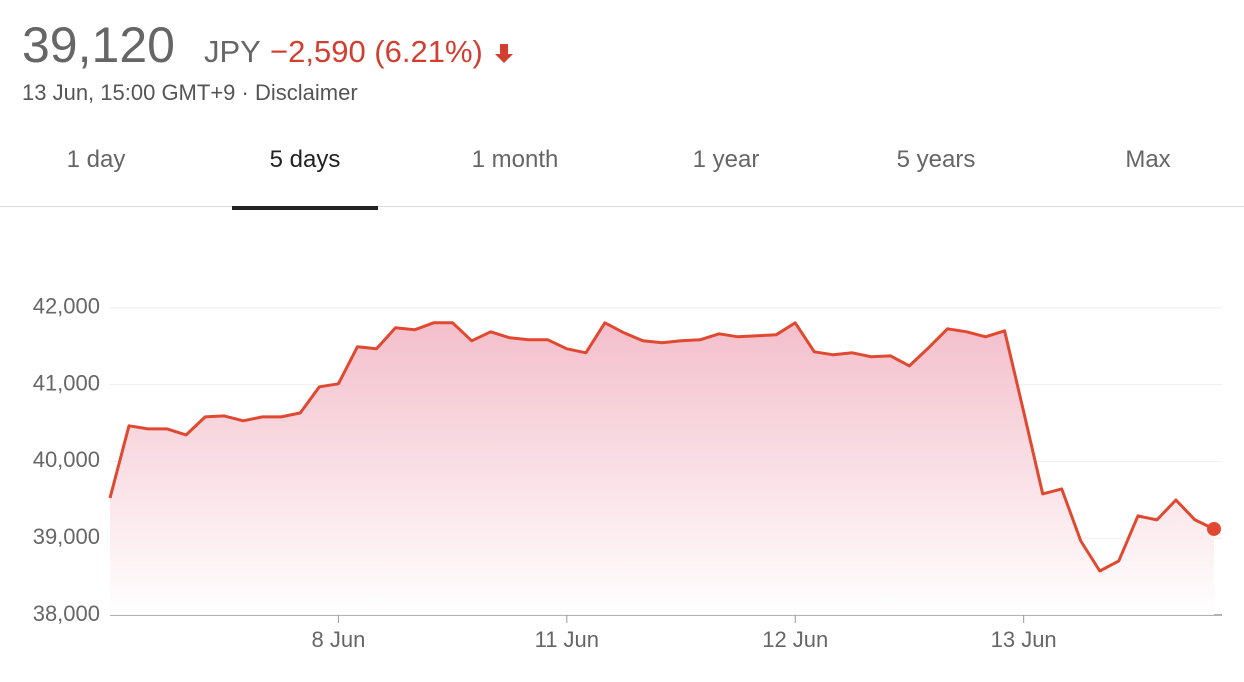 The image size is (1244, 682). What do you see at coordinates (305, 208) in the screenshot?
I see `active-tab-indicator` at bounding box center [305, 208].